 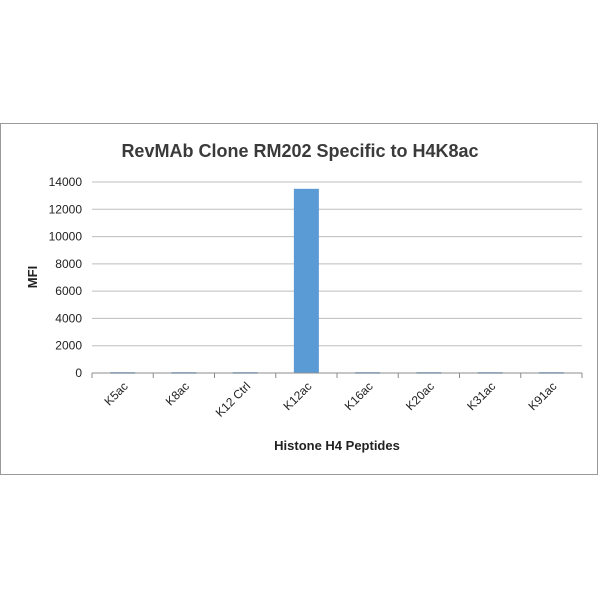 I want to click on y-tick-label: 10000, so click(x=66, y=237).